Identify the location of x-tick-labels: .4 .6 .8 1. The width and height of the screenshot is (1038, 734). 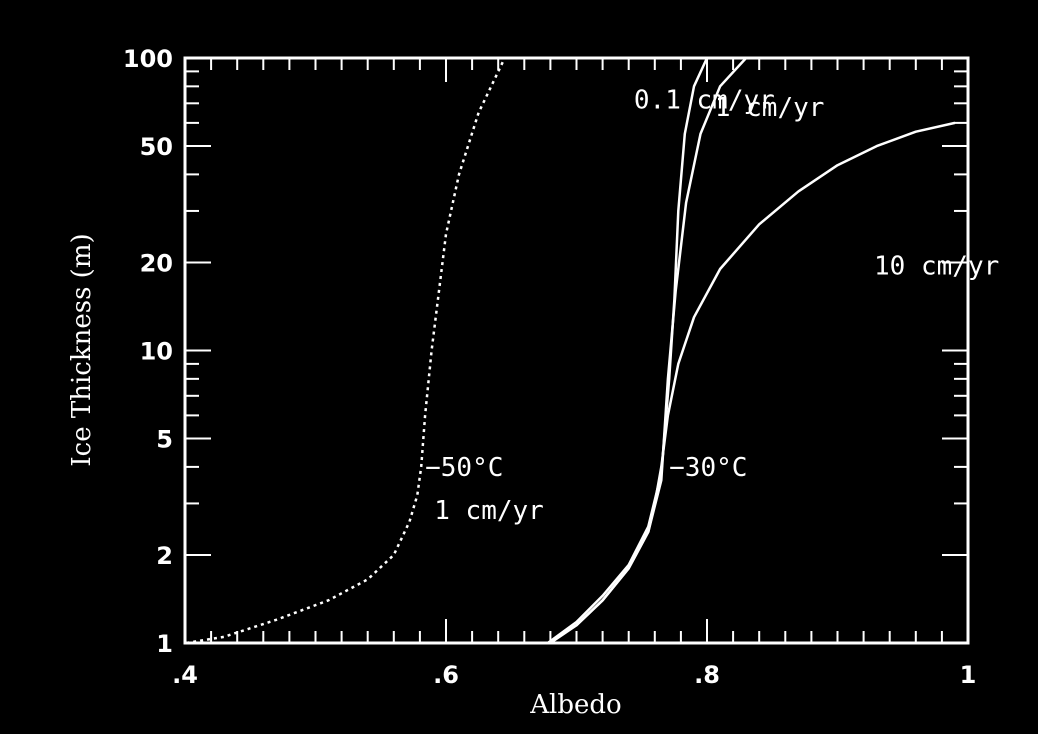
(574, 675).